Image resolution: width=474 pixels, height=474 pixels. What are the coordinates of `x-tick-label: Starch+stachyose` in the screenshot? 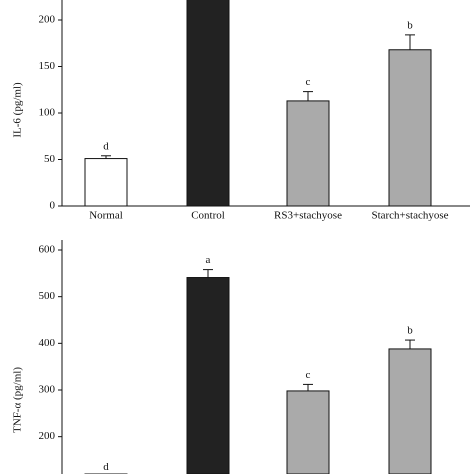 It's located at (409, 216).